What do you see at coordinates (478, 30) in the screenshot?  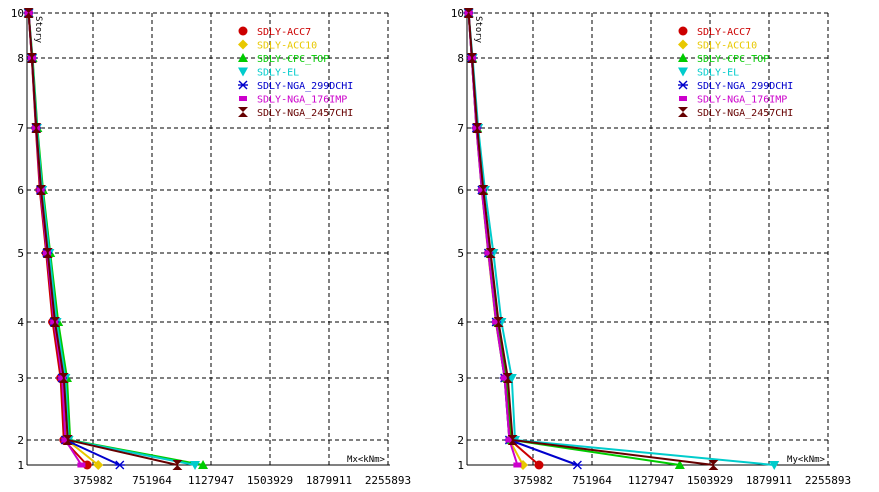 I see `y-axis-label: Story` at bounding box center [478, 30].